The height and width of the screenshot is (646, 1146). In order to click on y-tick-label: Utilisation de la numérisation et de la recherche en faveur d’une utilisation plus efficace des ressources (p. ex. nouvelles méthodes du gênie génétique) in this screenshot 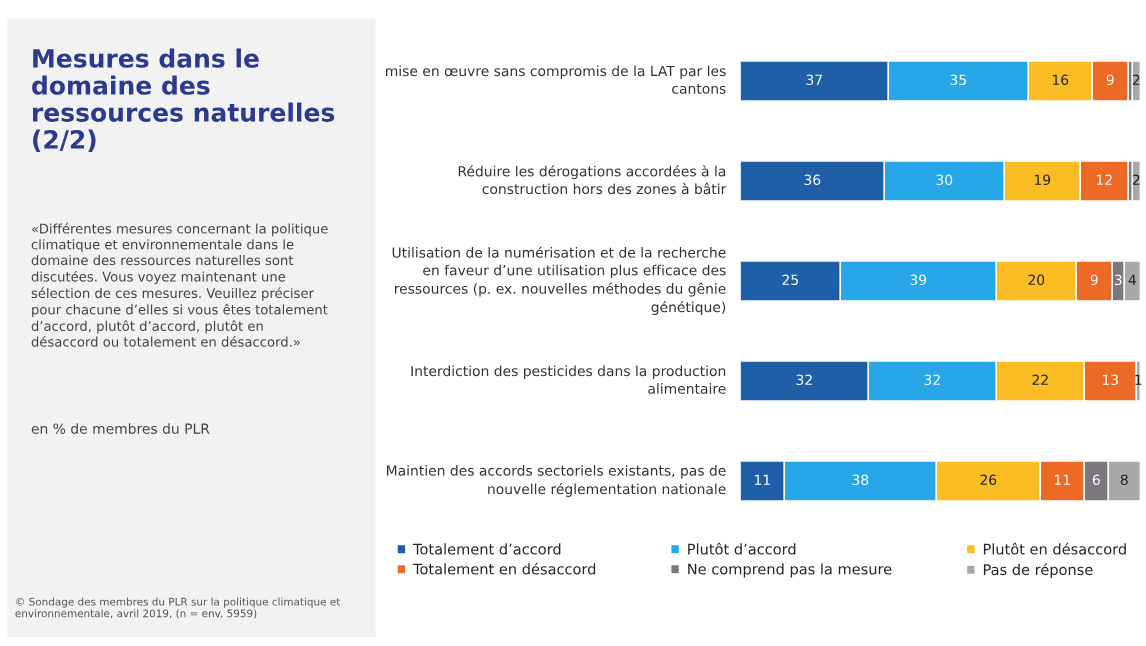, I will do `click(559, 280)`.